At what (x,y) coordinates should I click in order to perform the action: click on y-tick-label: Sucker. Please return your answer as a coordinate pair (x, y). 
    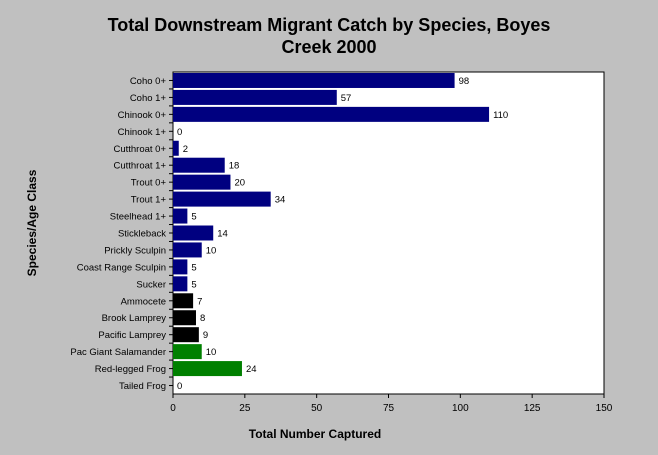
    Looking at the image, I should click on (151, 284).